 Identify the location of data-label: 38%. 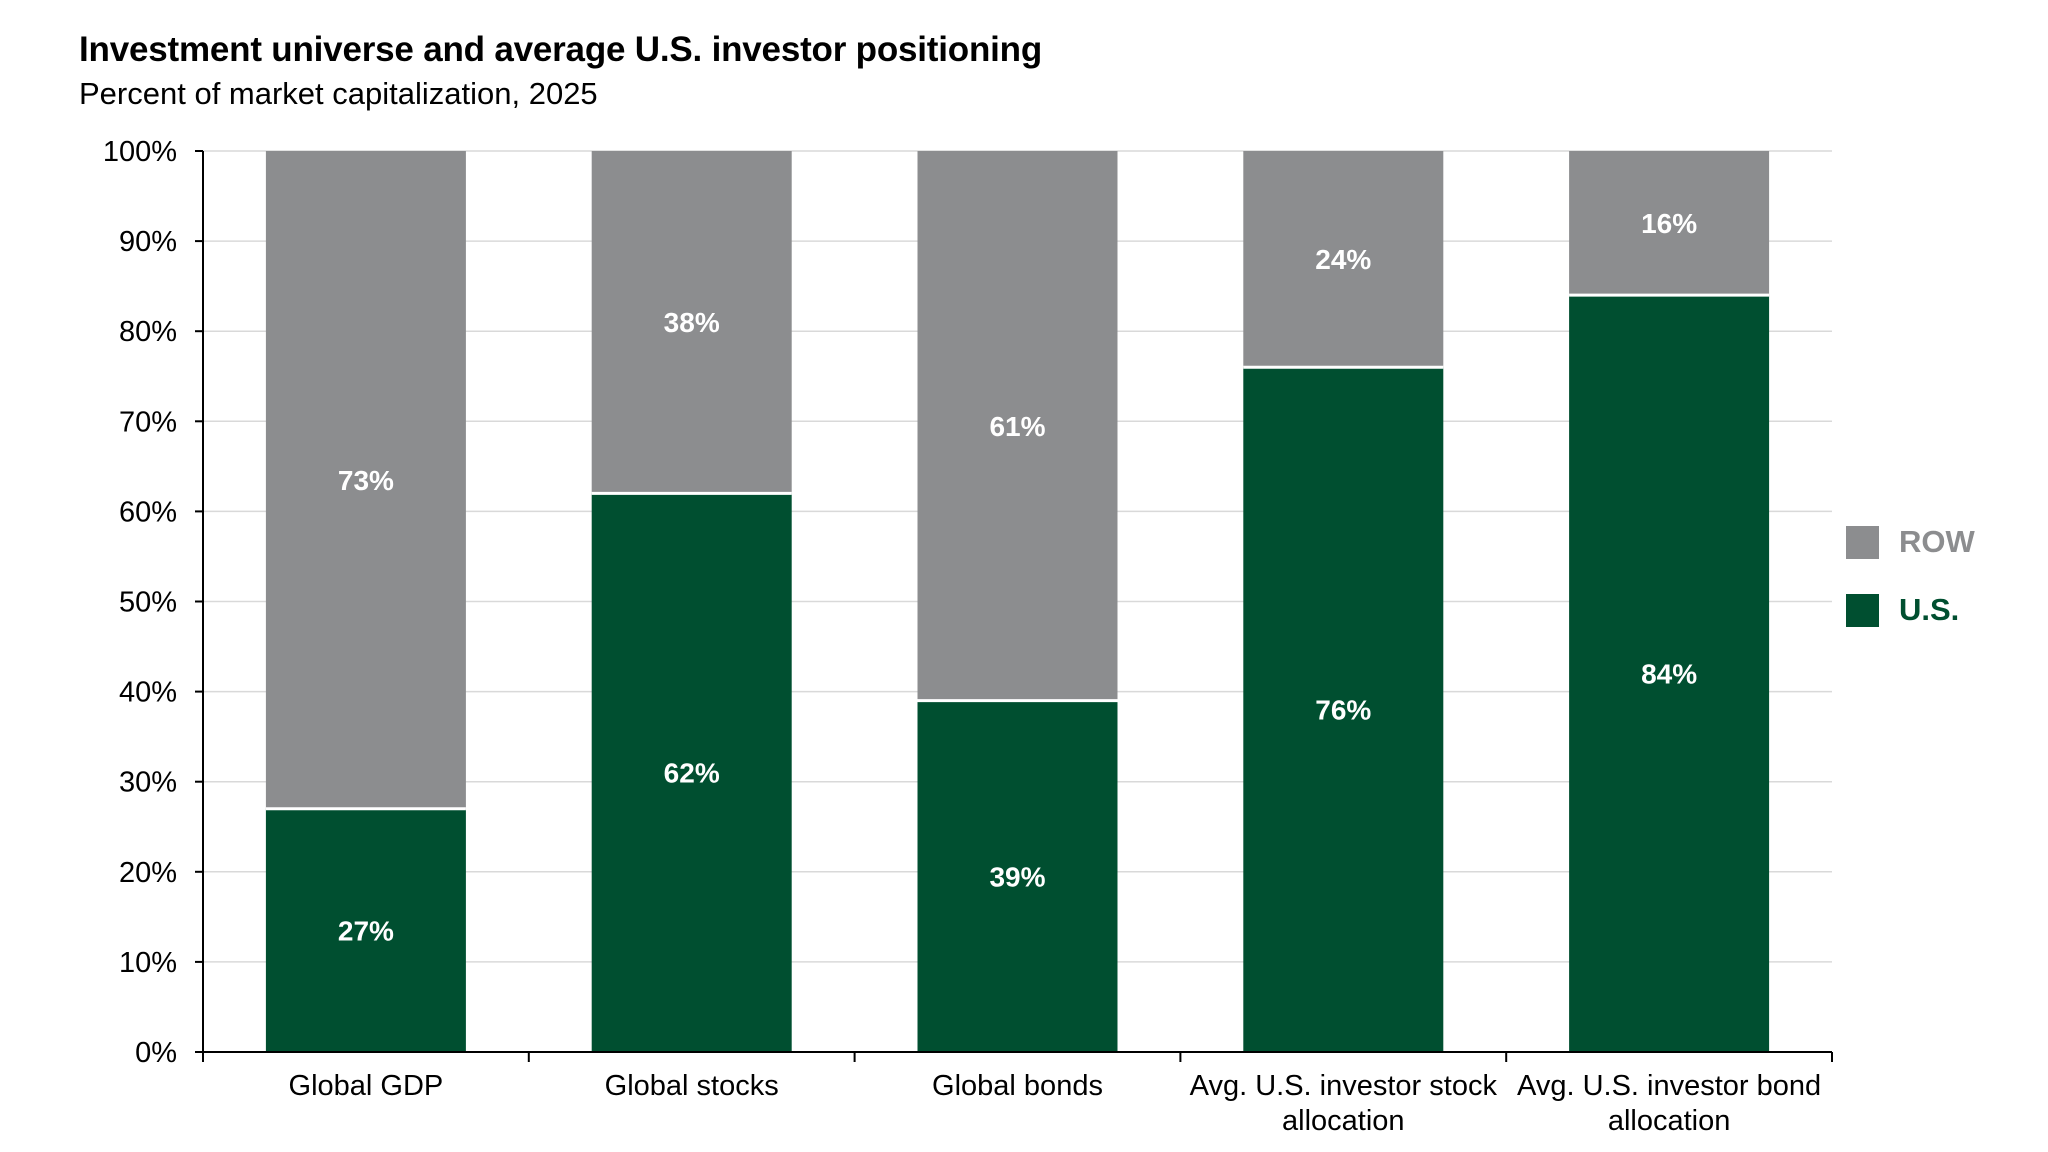
(692, 322).